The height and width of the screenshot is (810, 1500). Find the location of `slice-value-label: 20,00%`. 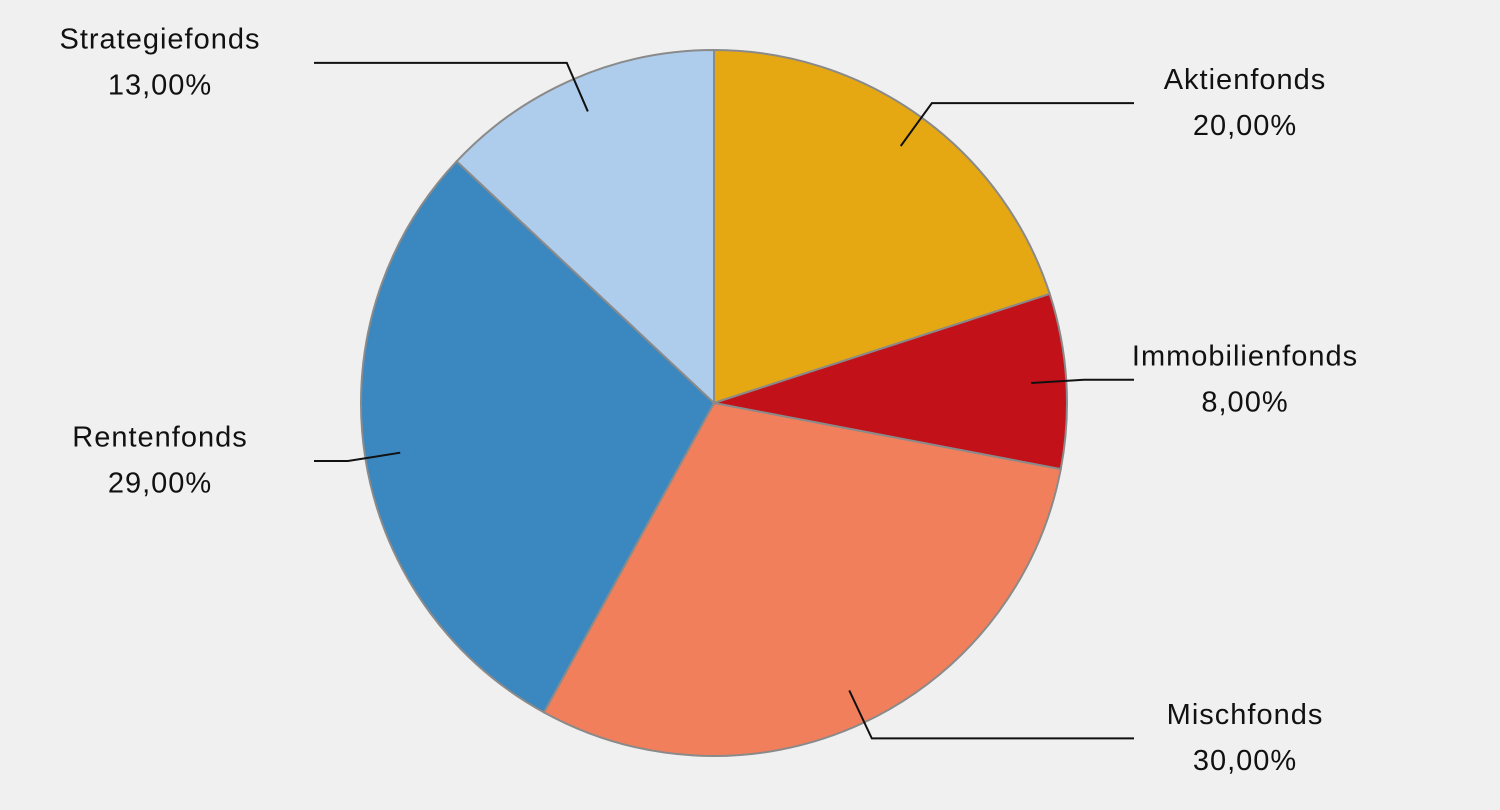

slice-value-label: 20,00% is located at coordinates (1245, 126).